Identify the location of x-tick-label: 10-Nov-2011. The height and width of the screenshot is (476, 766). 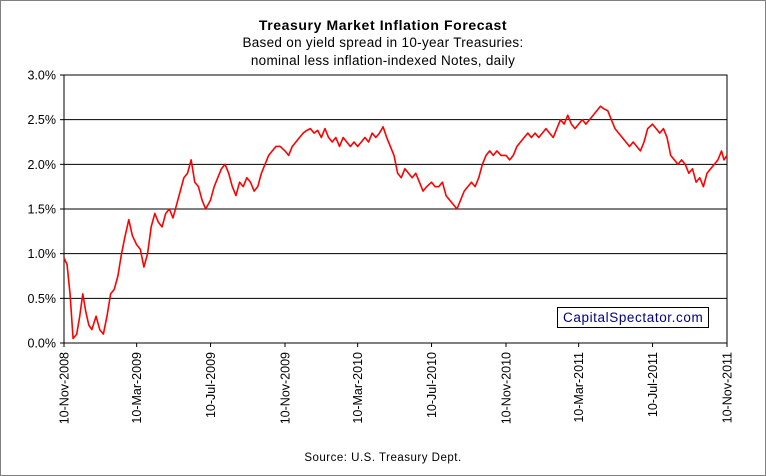
(728, 387).